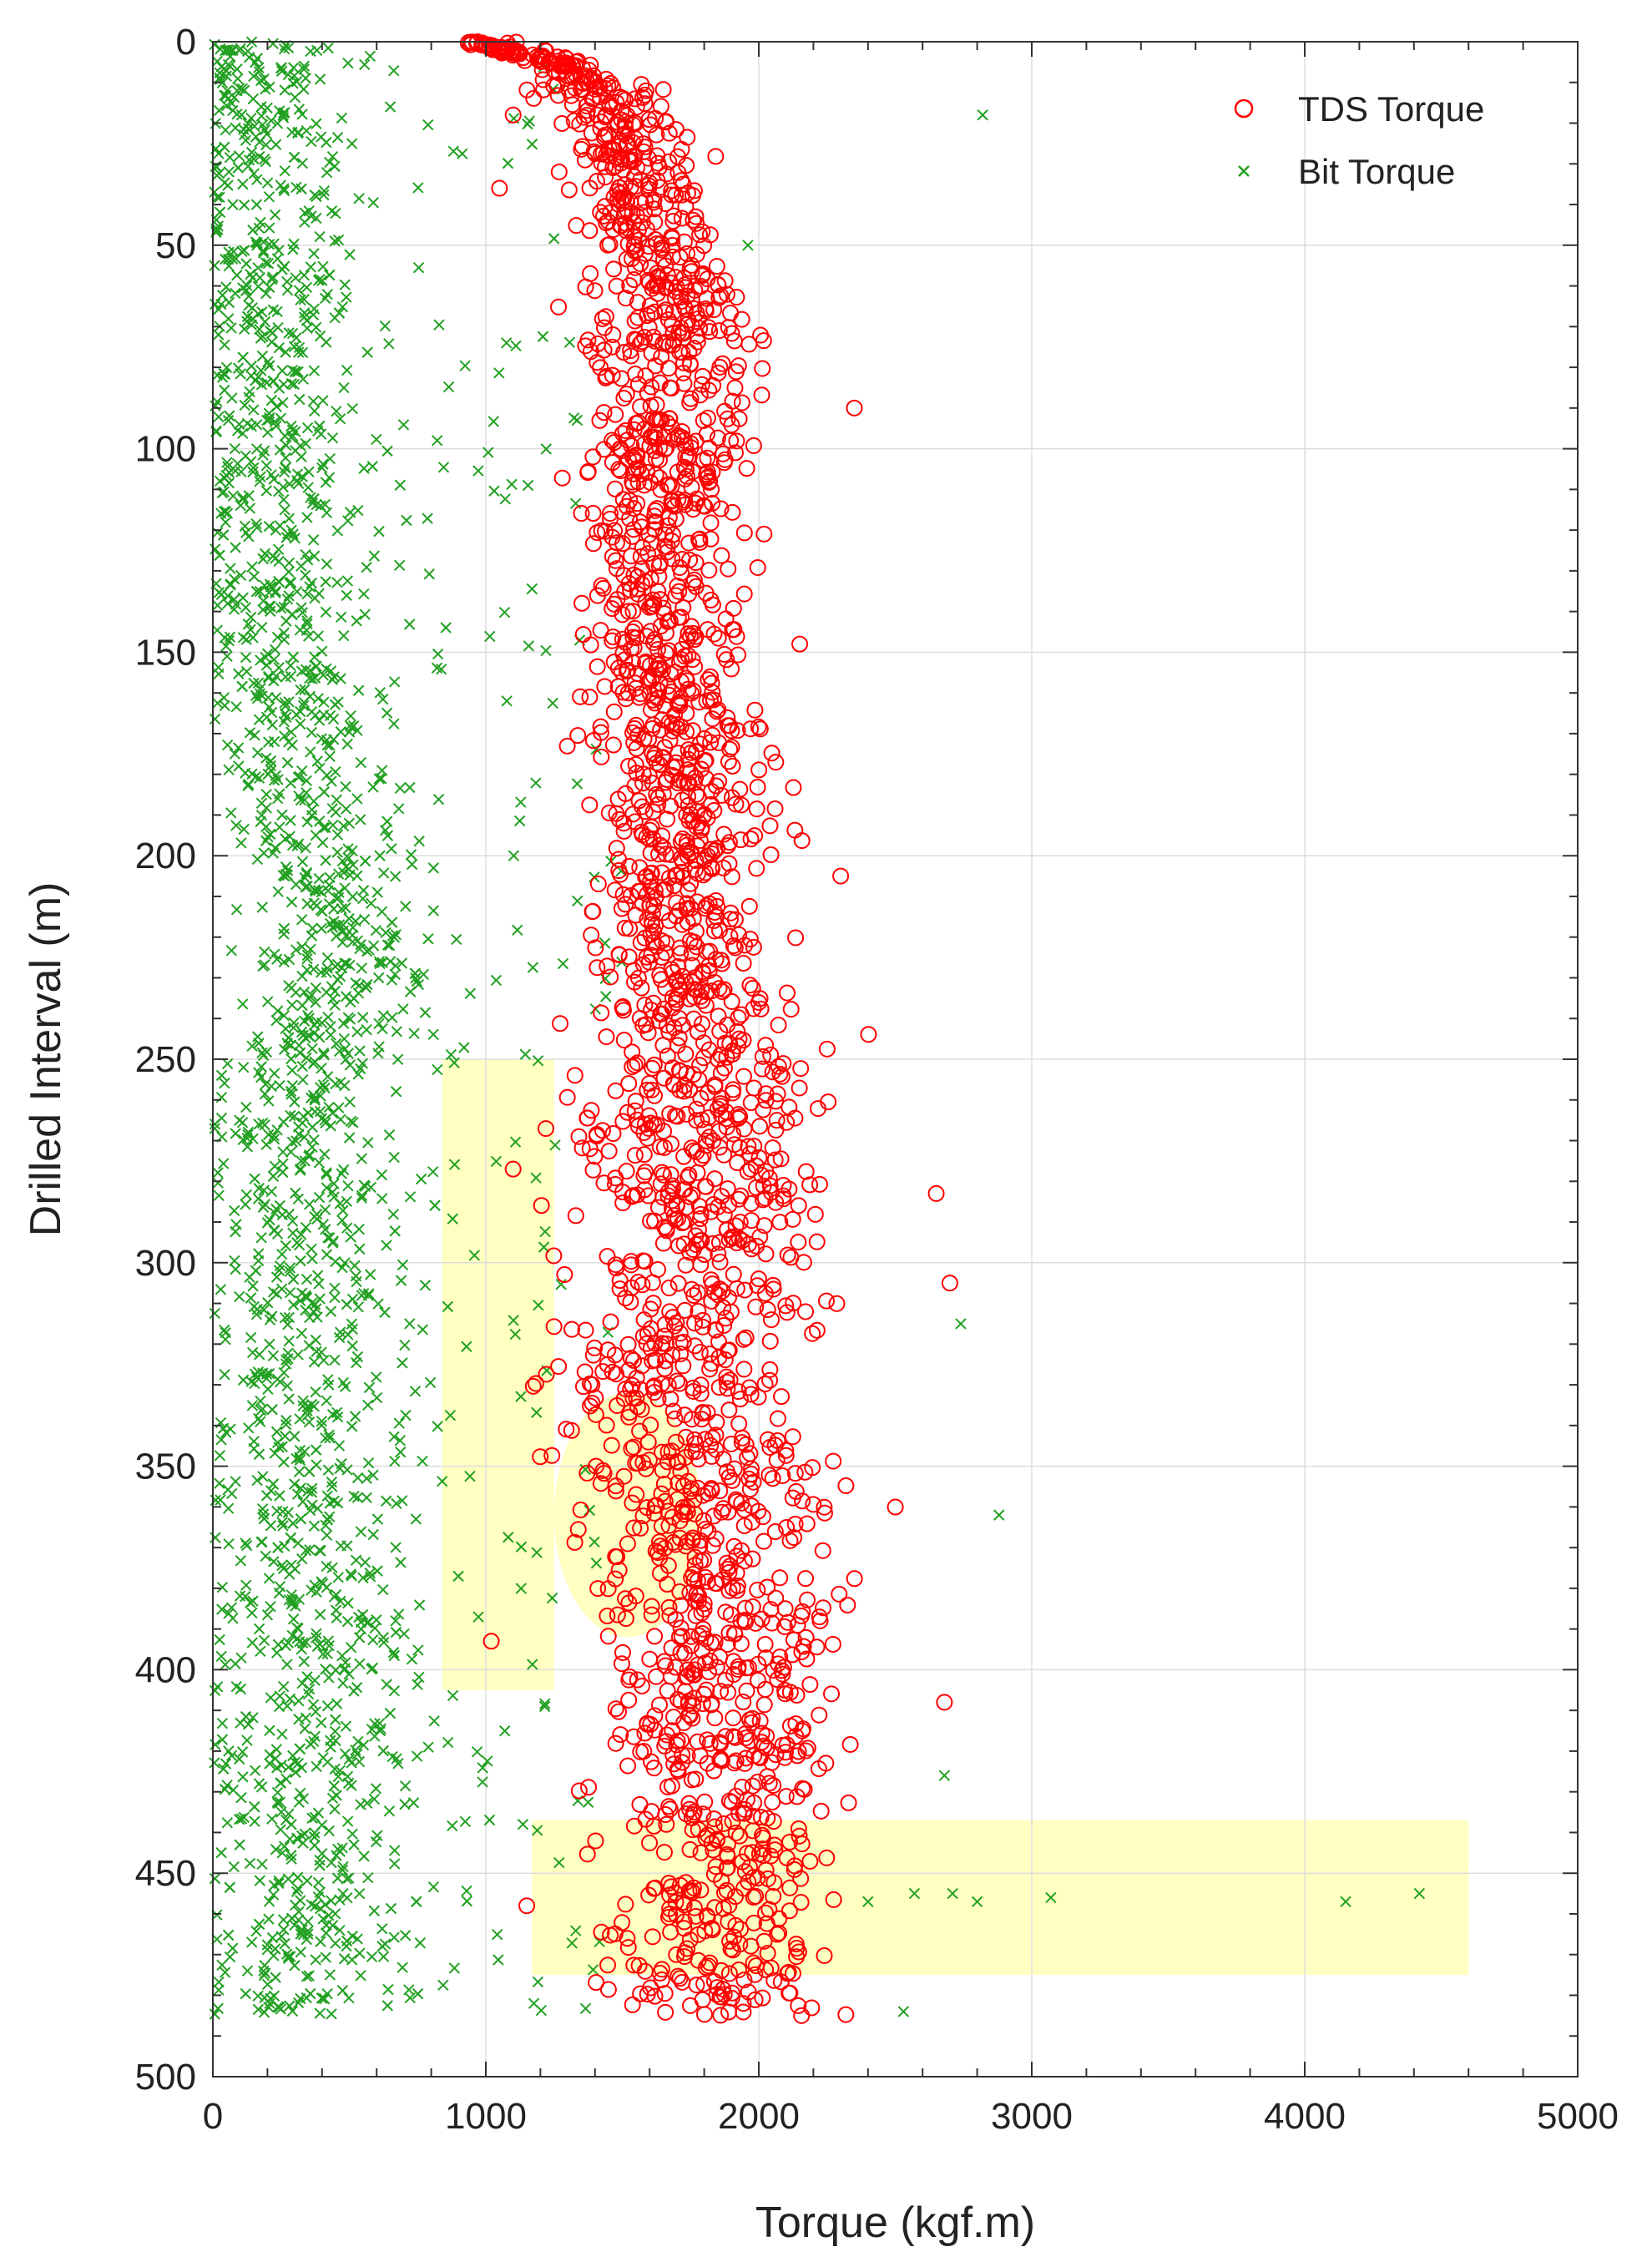 Image resolution: width=1652 pixels, height=2267 pixels. Describe the element at coordinates (1376, 172) in the screenshot. I see `legend-label-bit-torque: Bit Torque` at that location.